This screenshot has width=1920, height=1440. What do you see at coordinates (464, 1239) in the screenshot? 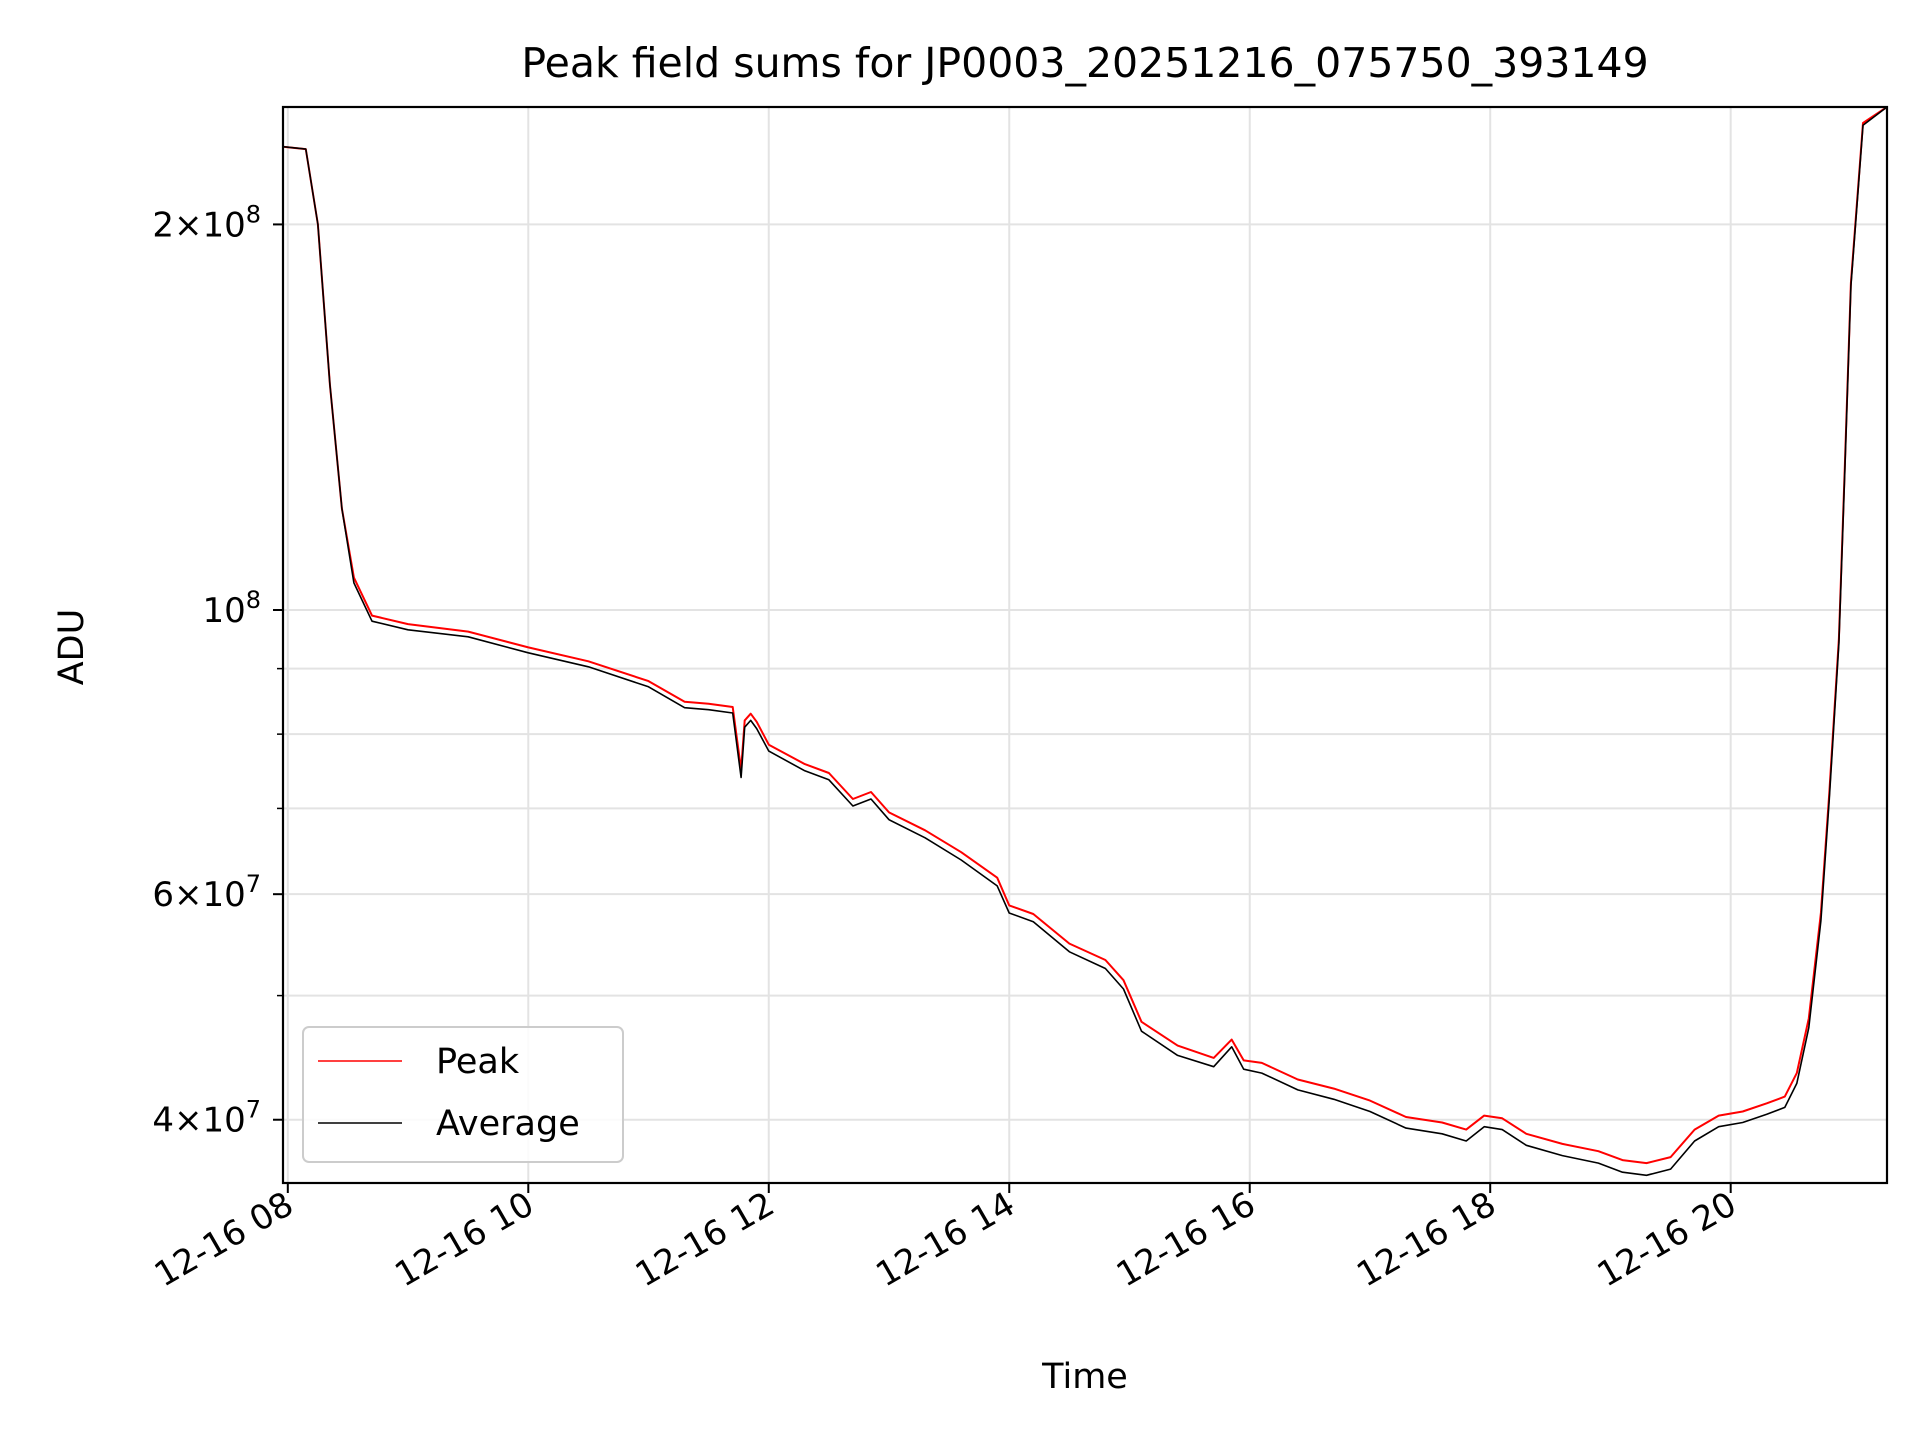
I see `x-tick-label: 12-16 10` at bounding box center [464, 1239].